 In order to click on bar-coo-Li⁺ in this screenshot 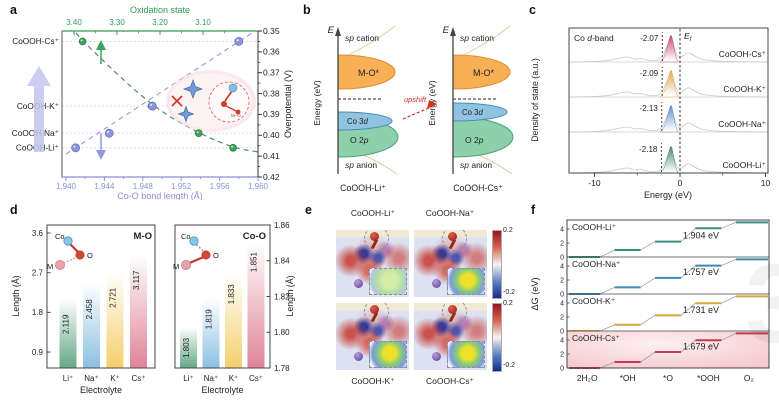, I will do `click(188, 347)`.